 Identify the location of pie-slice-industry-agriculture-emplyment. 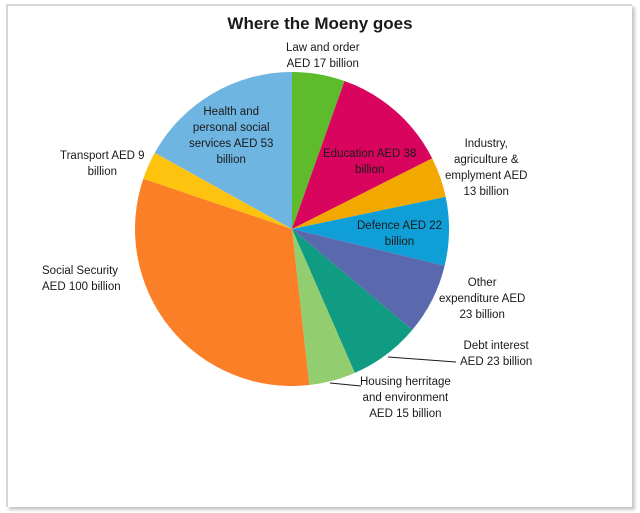
(369, 193).